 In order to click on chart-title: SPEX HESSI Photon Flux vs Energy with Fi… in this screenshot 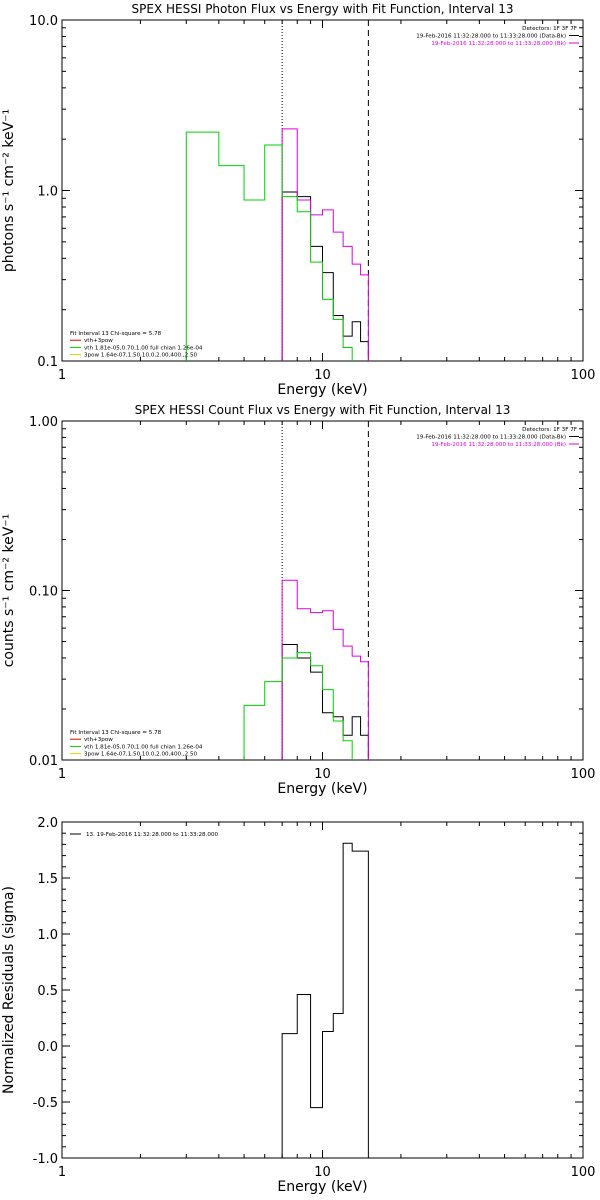, I will do `click(323, 9)`.